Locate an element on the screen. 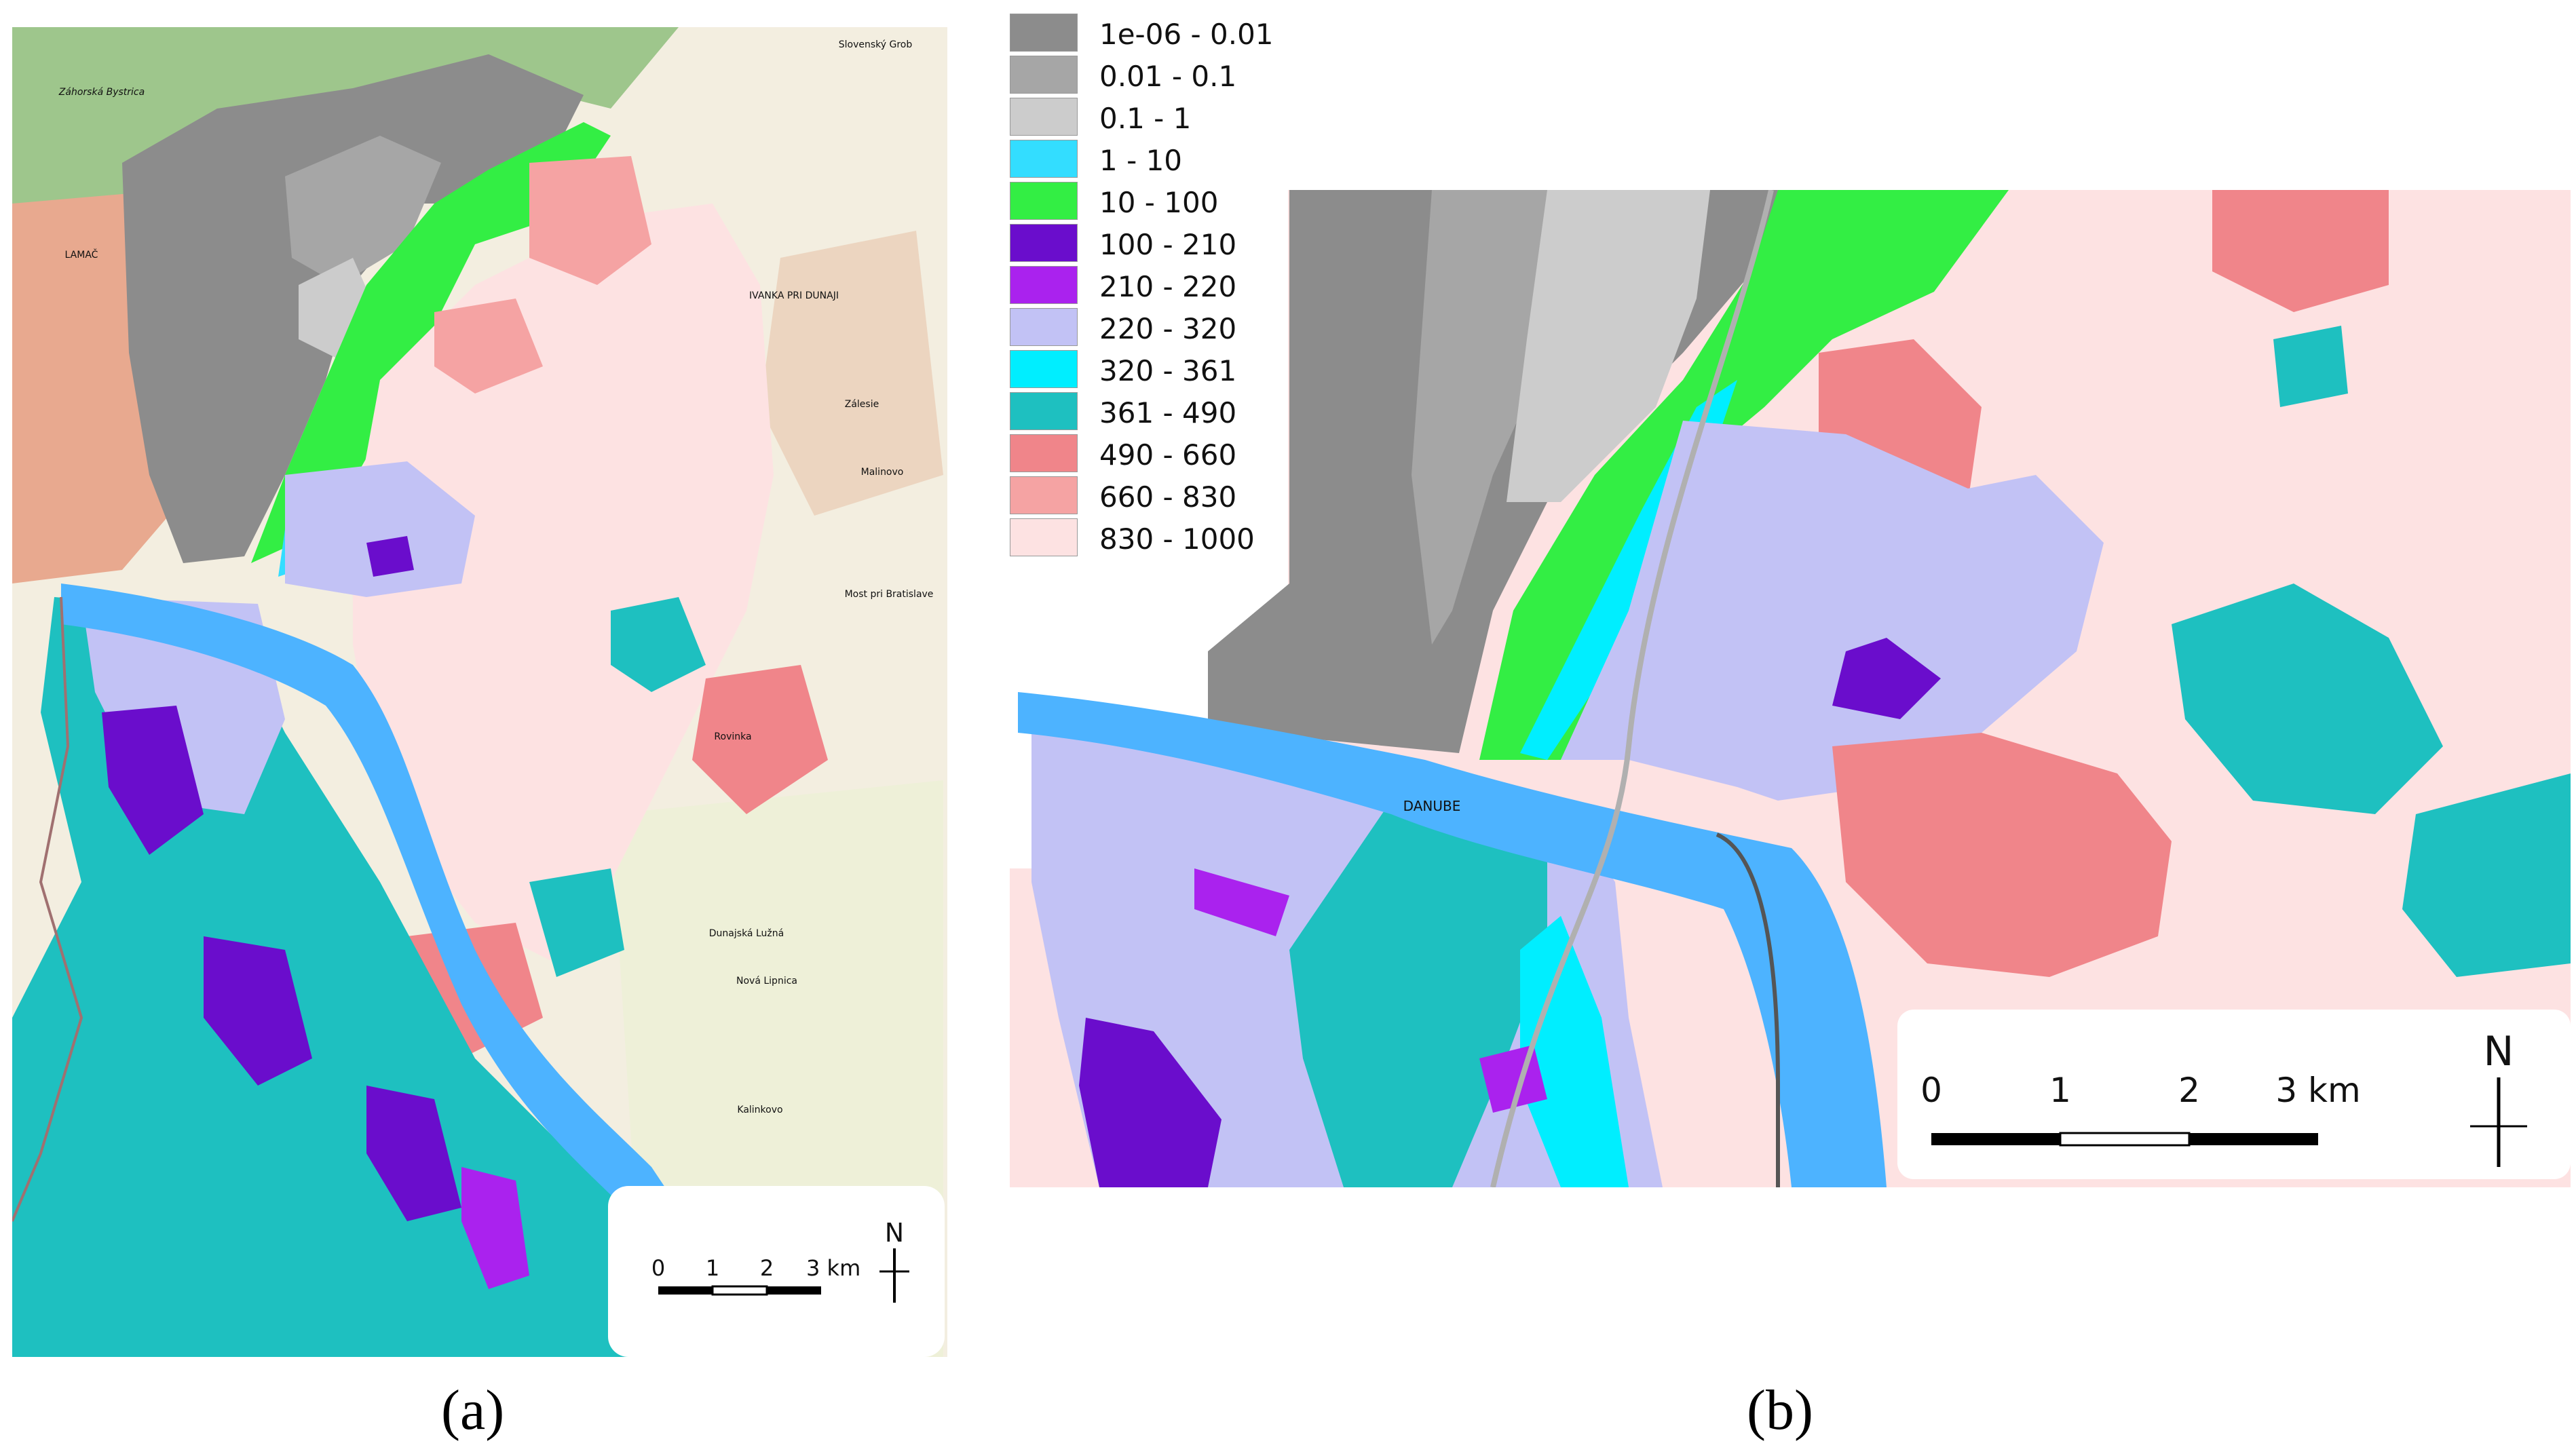  gray-zone-a-dark is located at coordinates (353, 308).